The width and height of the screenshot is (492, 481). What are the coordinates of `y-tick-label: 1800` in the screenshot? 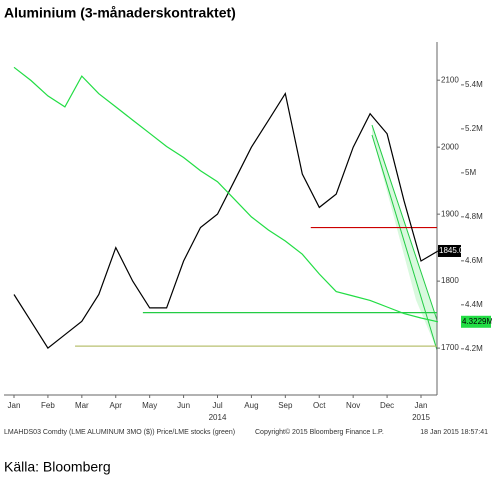 It's located at (450, 280).